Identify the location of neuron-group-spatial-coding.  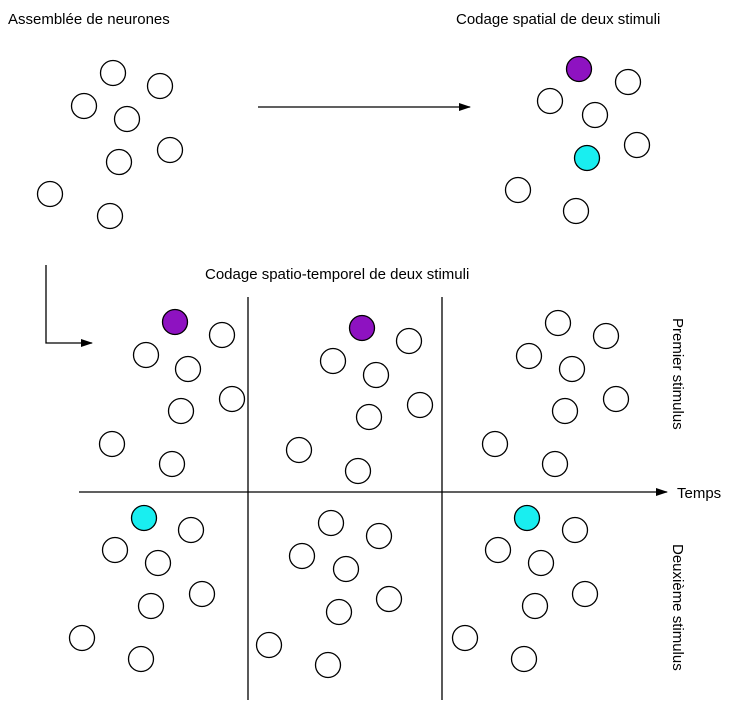
(577, 140).